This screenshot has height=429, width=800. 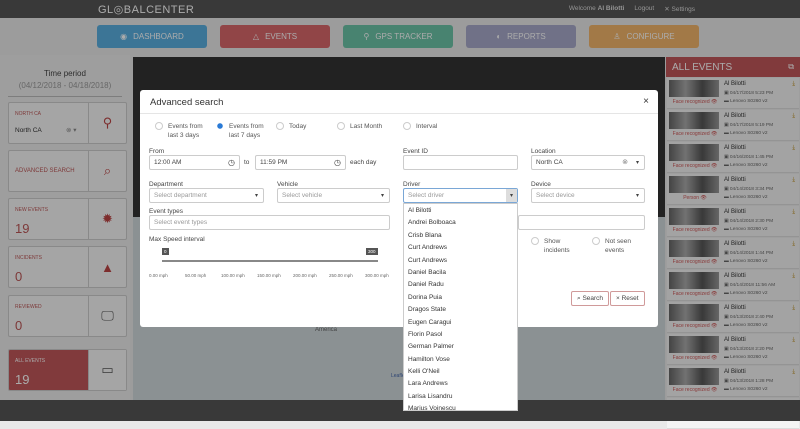 I want to click on advanced-search-card: ADVANCED SEARCH ⌕, so click(x=67, y=171).